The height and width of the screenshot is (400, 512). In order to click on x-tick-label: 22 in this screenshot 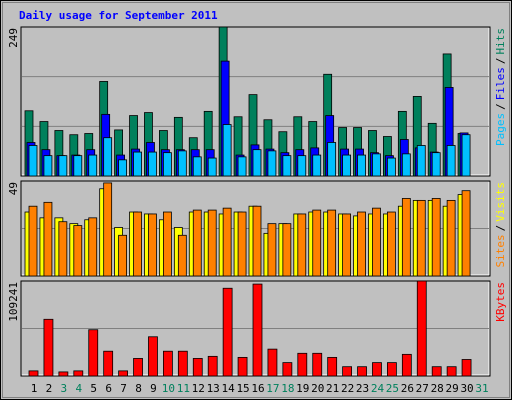, I will do `click(347, 388)`.